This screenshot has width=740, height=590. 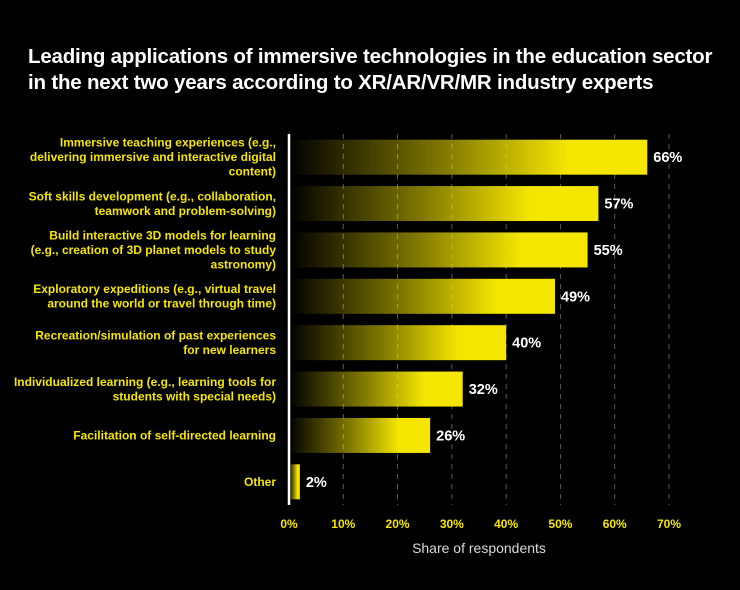 I want to click on category-label: students with special needs), so click(x=194, y=396).